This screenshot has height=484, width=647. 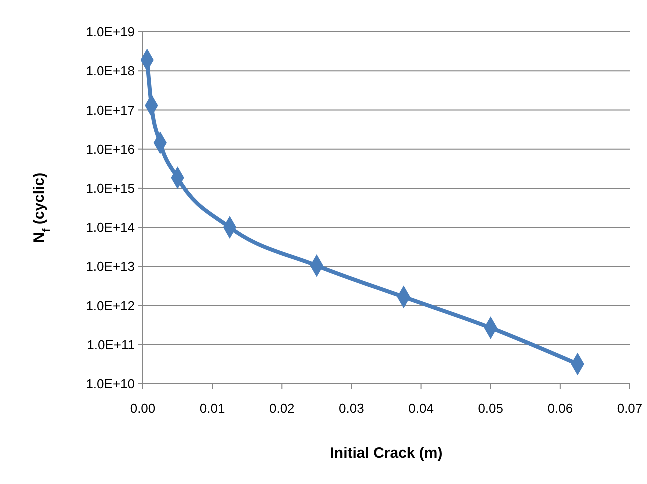 What do you see at coordinates (110, 306) in the screenshot?
I see `y-tick-label: 1.0E+12` at bounding box center [110, 306].